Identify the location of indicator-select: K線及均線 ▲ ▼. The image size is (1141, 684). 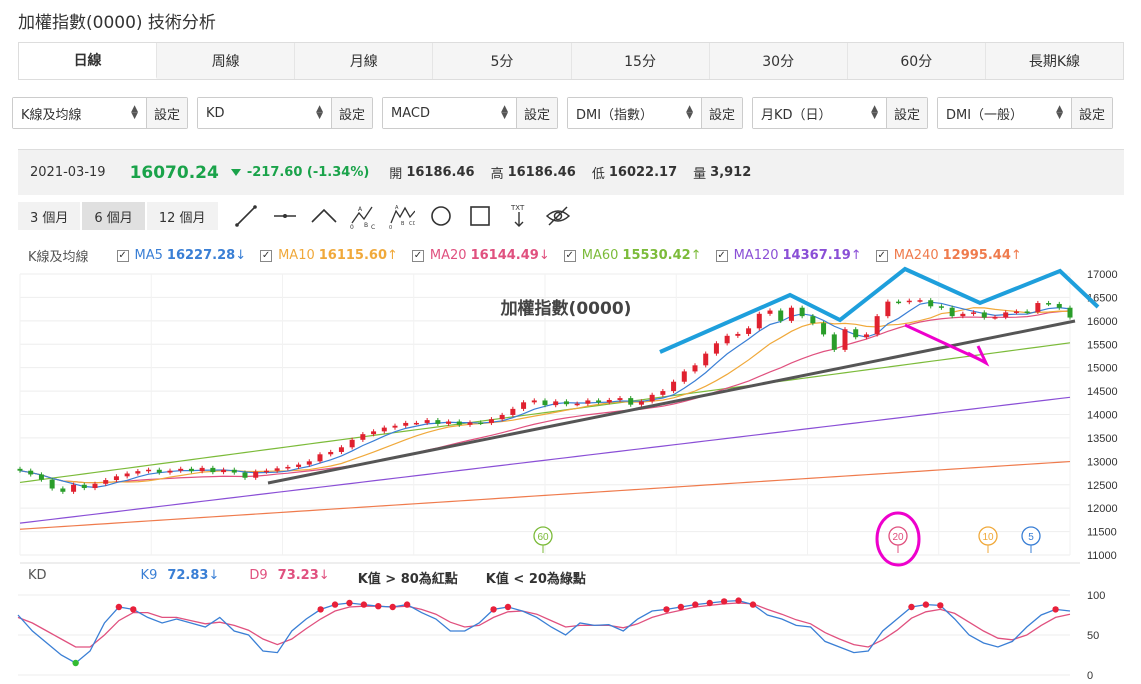
(80, 113).